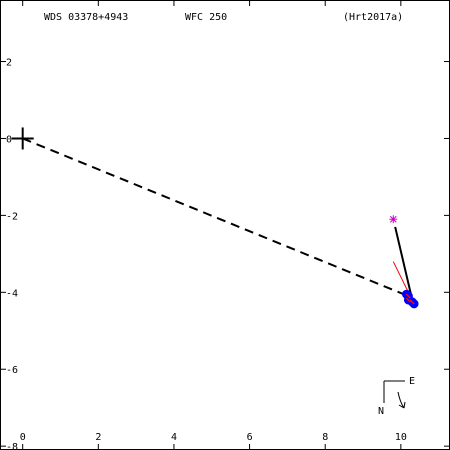 The height and width of the screenshot is (450, 450). Describe the element at coordinates (325, 437) in the screenshot. I see `x-tick-label: 8` at that location.